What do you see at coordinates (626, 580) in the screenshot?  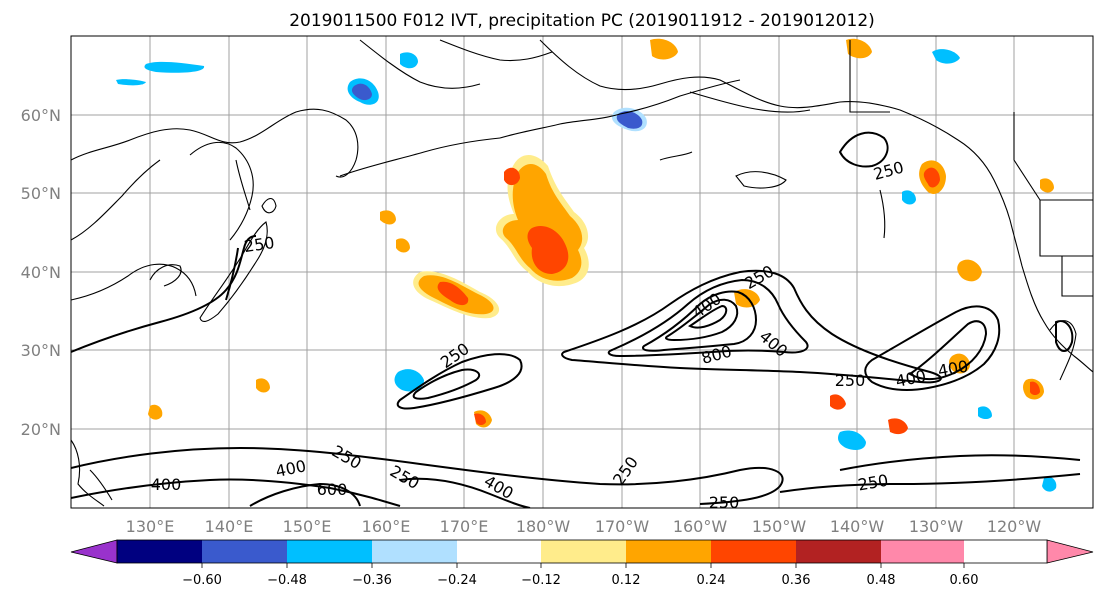 I see `colorbar-tick-label: 0.12` at bounding box center [626, 580].